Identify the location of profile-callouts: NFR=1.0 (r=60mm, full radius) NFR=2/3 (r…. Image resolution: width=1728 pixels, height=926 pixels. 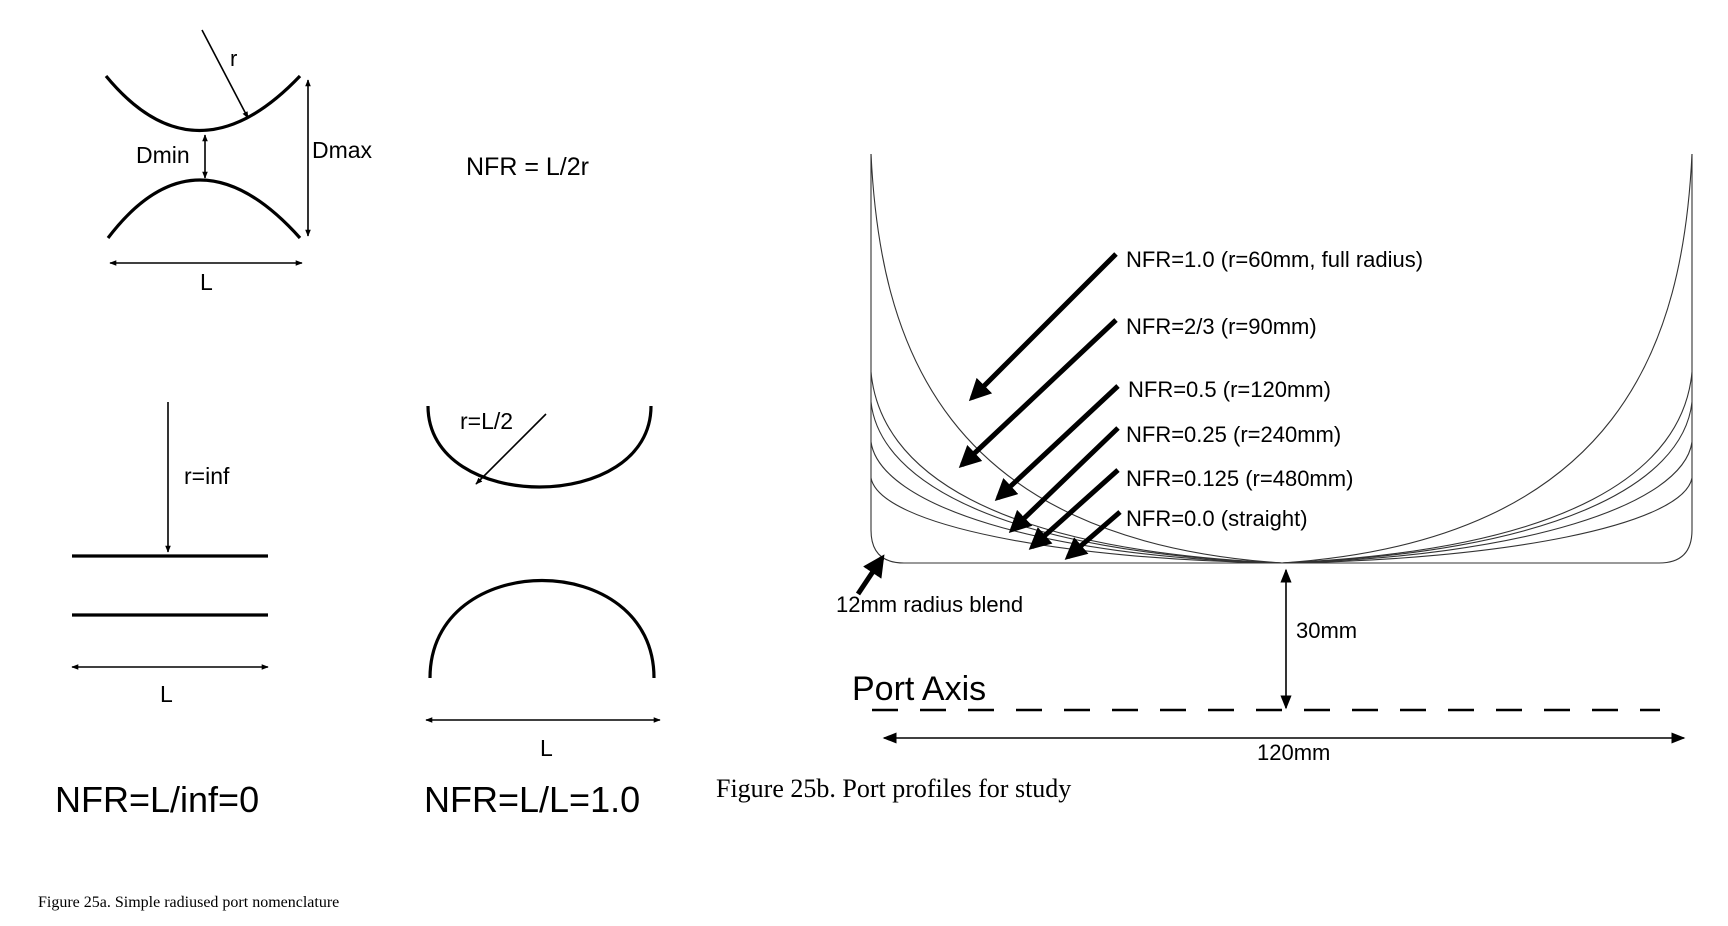
(1190, 403).